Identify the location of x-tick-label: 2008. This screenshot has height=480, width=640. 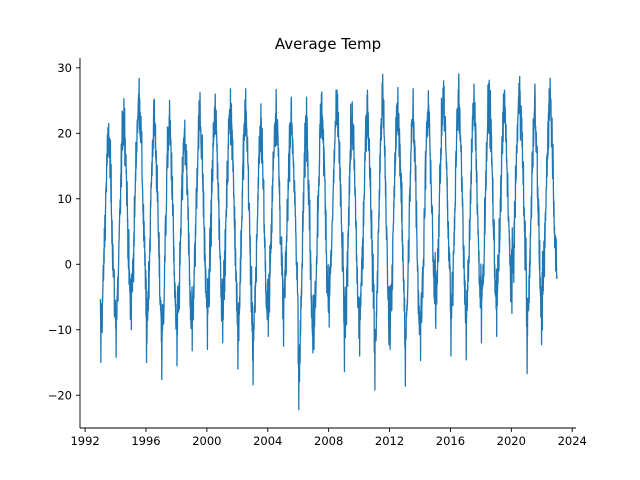
(328, 441).